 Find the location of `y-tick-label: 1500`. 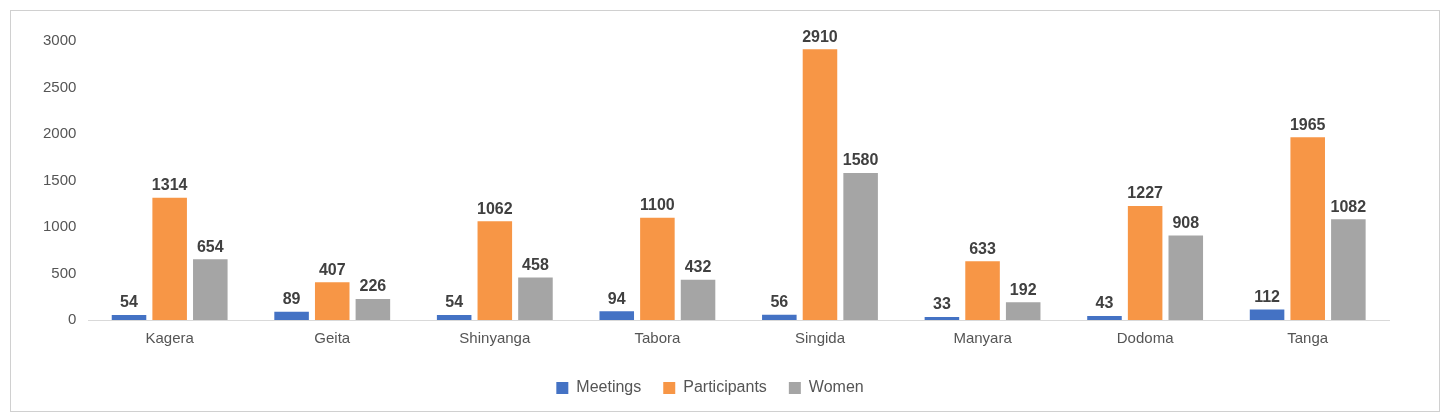

y-tick-label: 1500 is located at coordinates (59, 179).